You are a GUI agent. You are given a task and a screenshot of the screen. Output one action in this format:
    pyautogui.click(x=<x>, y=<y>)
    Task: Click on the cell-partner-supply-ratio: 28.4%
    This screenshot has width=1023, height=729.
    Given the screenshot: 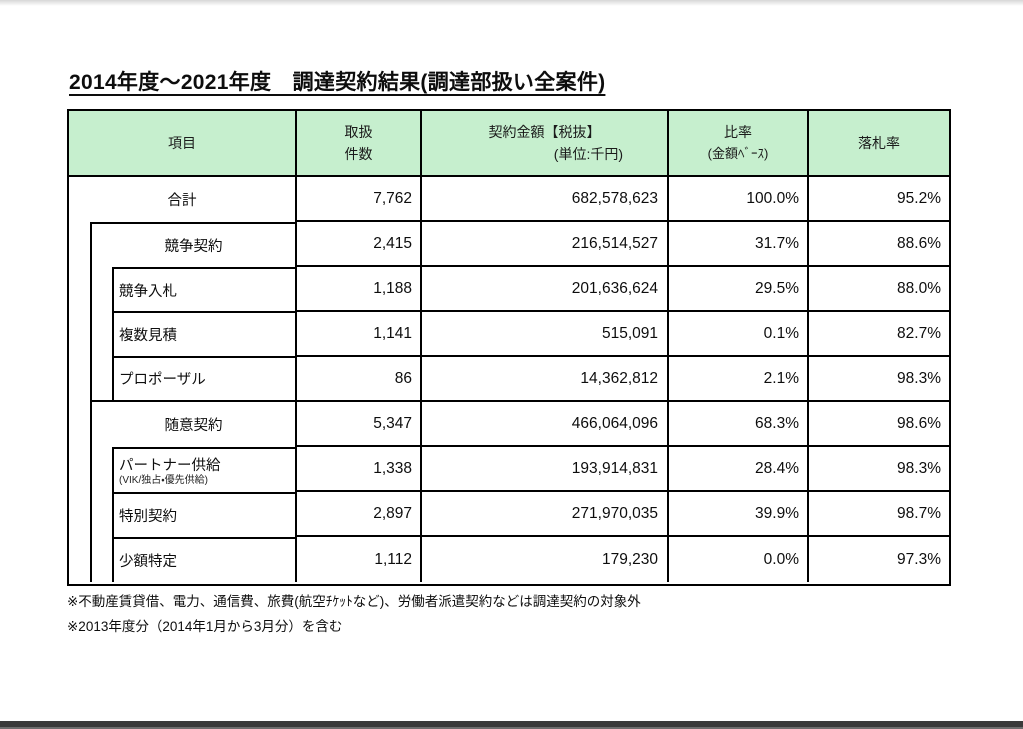 What is the action you would take?
    pyautogui.click(x=737, y=469)
    